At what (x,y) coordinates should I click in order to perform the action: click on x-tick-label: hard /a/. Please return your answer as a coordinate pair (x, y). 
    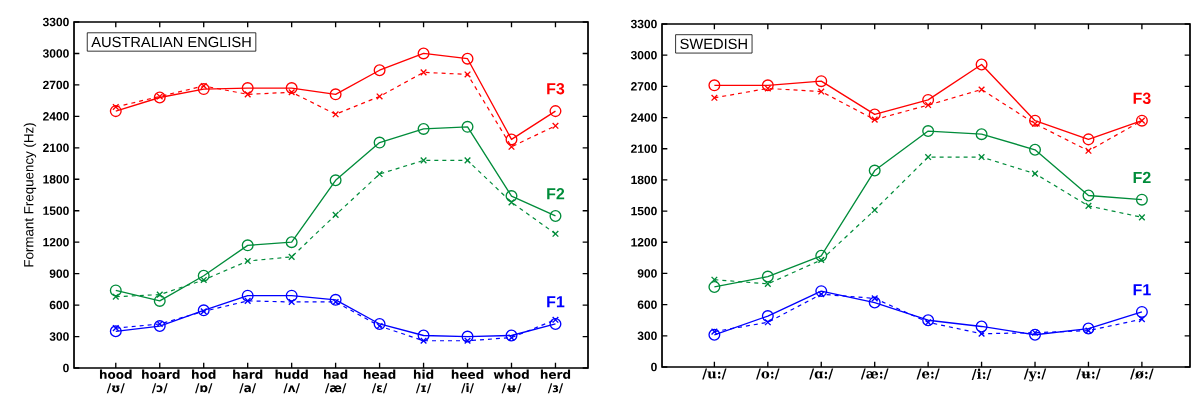
    Looking at the image, I should click on (248, 381).